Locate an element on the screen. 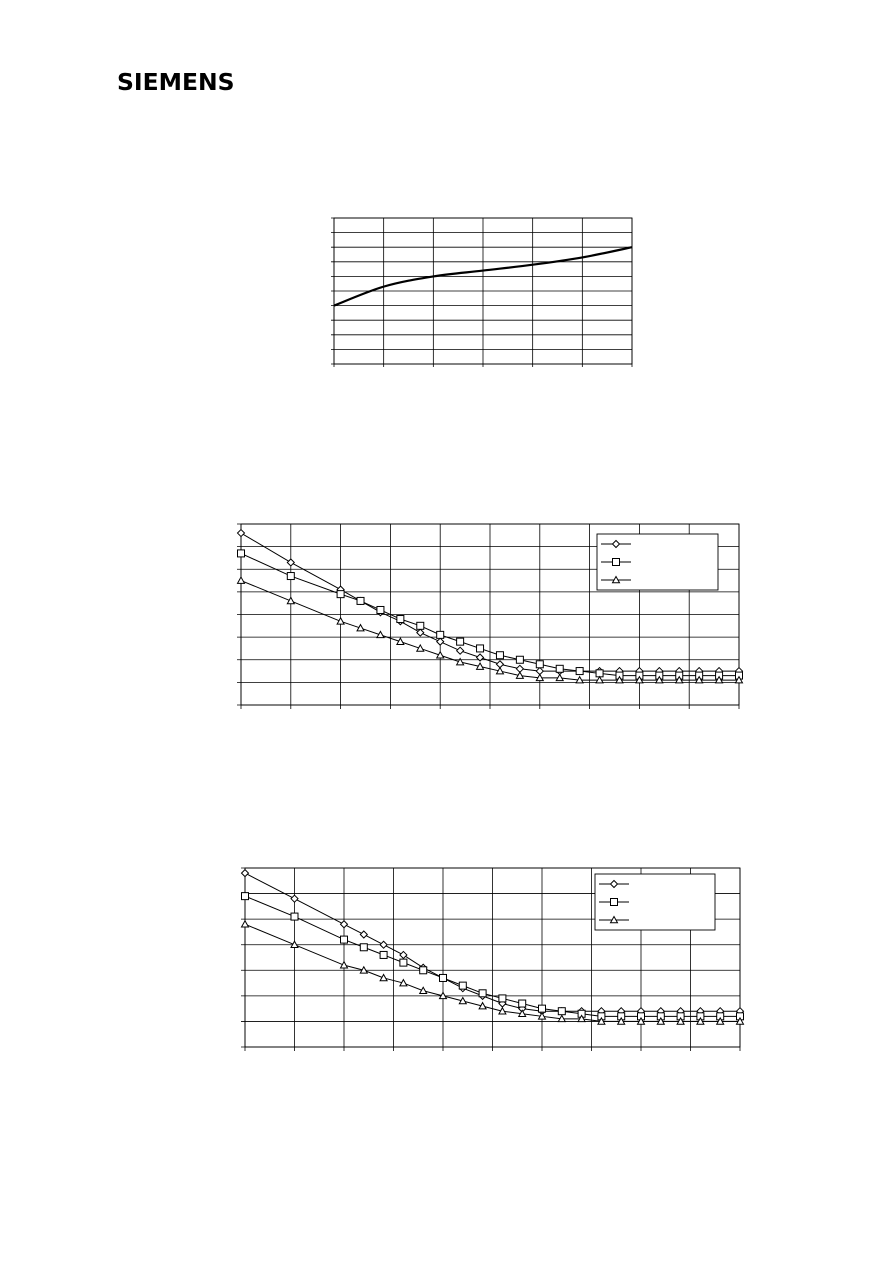 The width and height of the screenshot is (892, 1263). plot-grid is located at coordinates (482, 292).